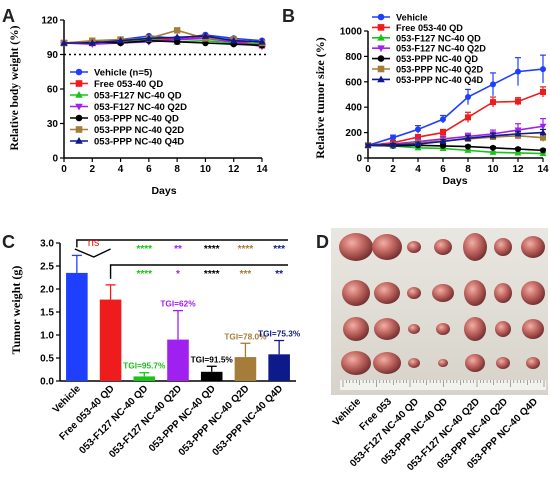 The image size is (550, 482). What do you see at coordinates (49, 21) in the screenshot?
I see `y-tick-label: 120` at bounding box center [49, 21].